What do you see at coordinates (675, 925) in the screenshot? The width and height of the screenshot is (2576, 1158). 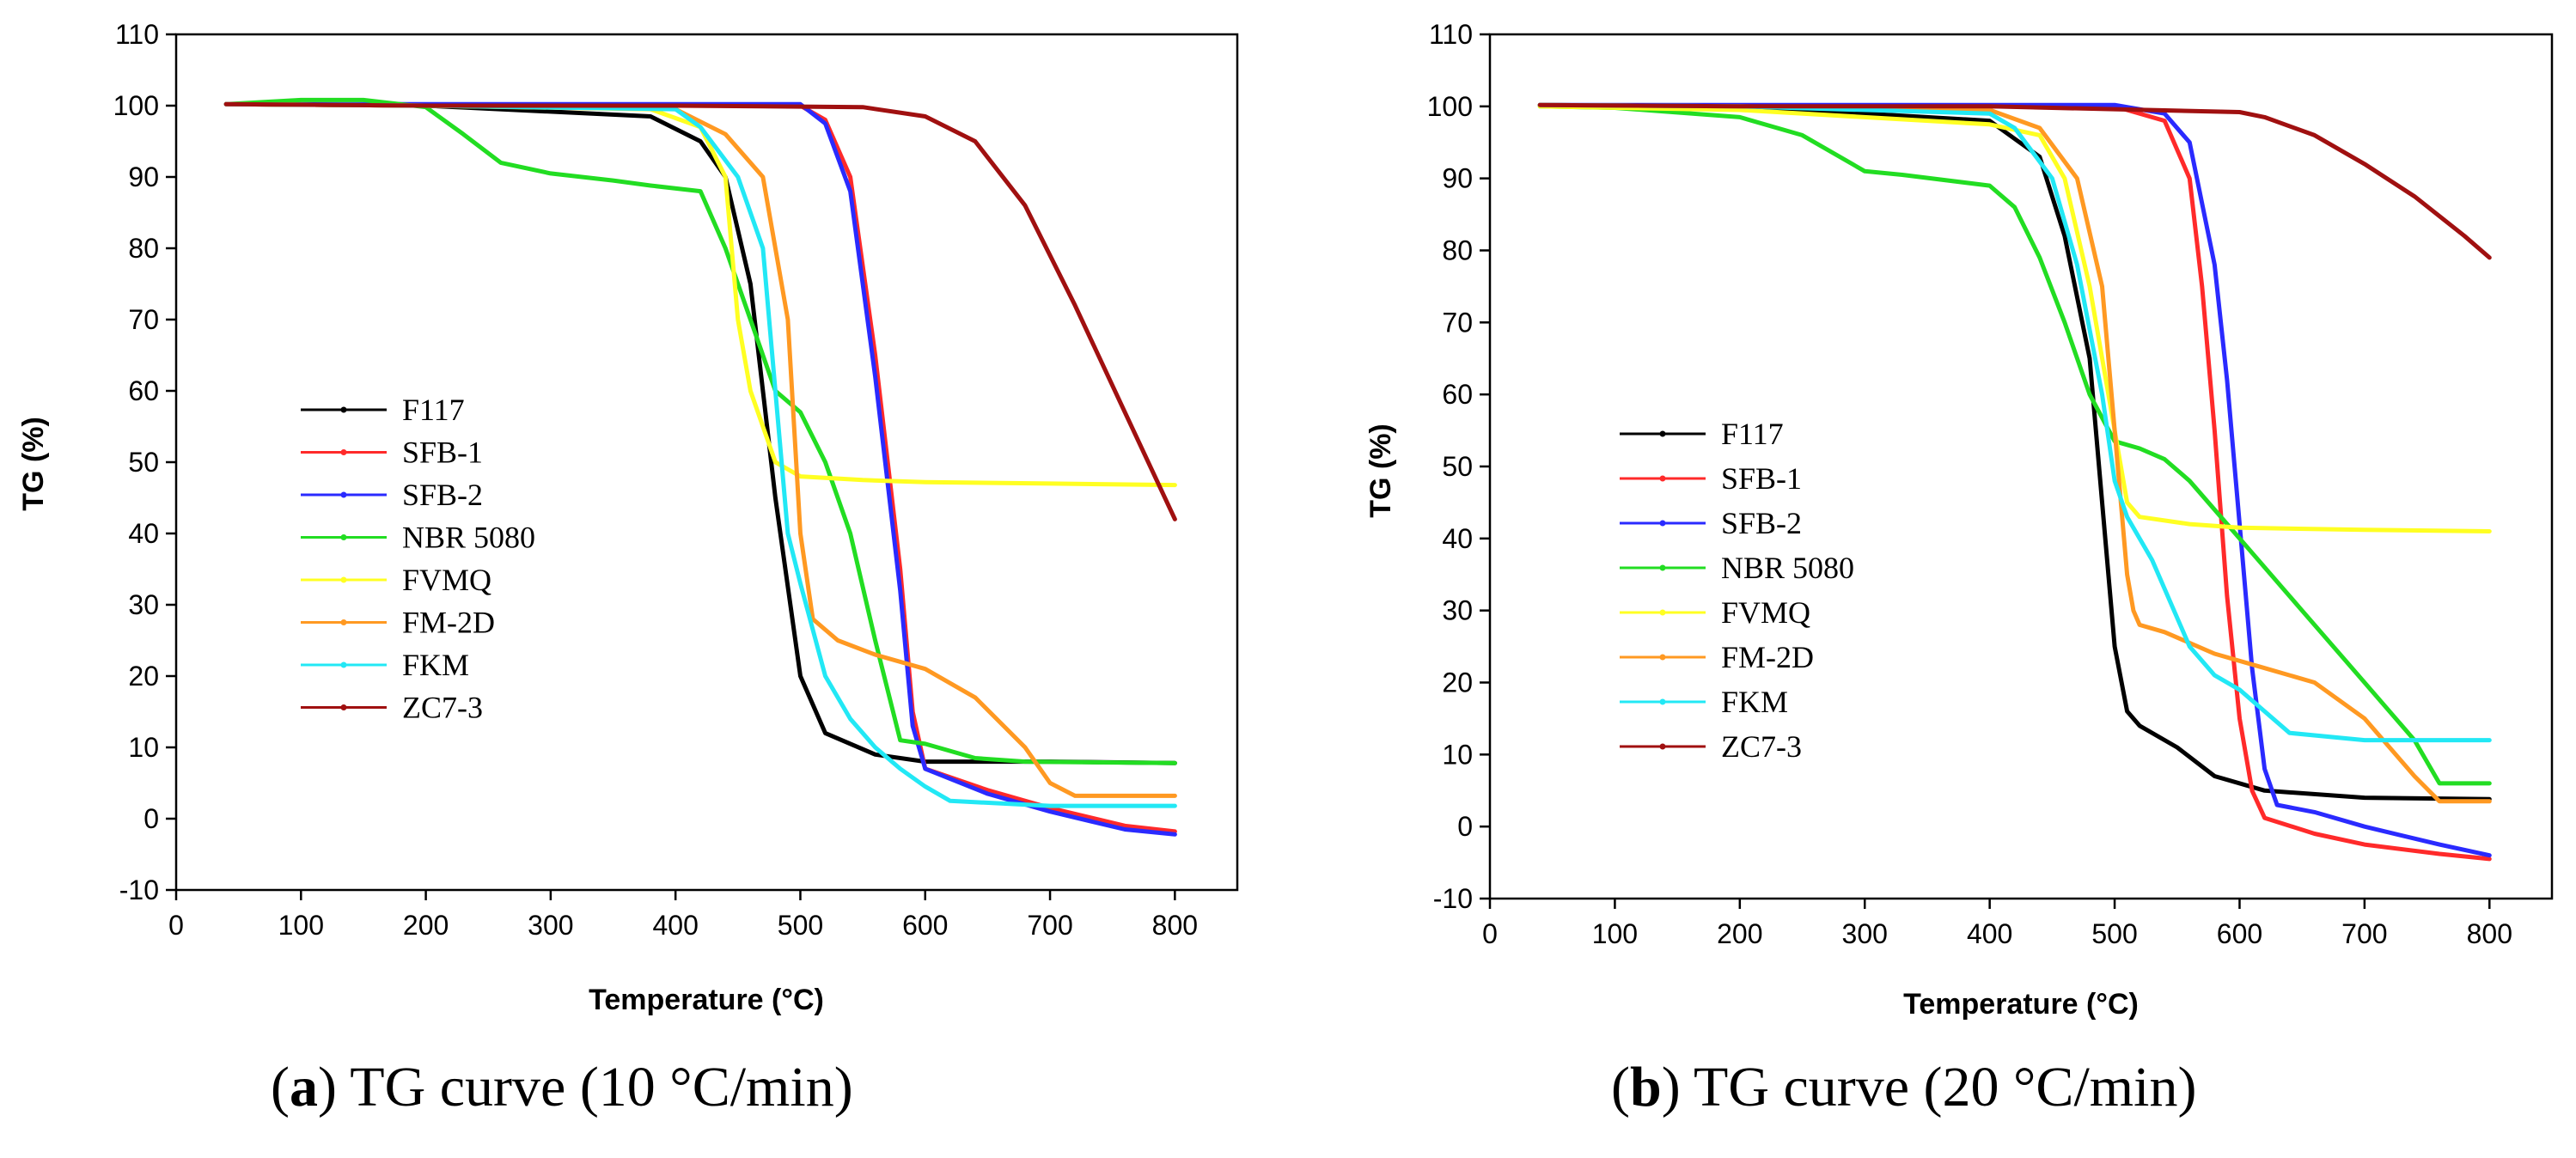 I see `x-tick-label: 400` at bounding box center [675, 925].